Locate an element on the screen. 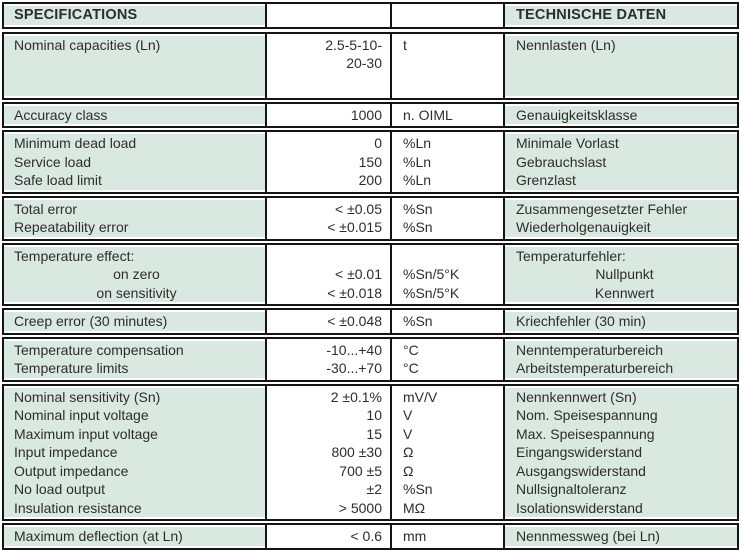 The image size is (741, 552). value-cell: < ±0.01 is located at coordinates (358, 274).